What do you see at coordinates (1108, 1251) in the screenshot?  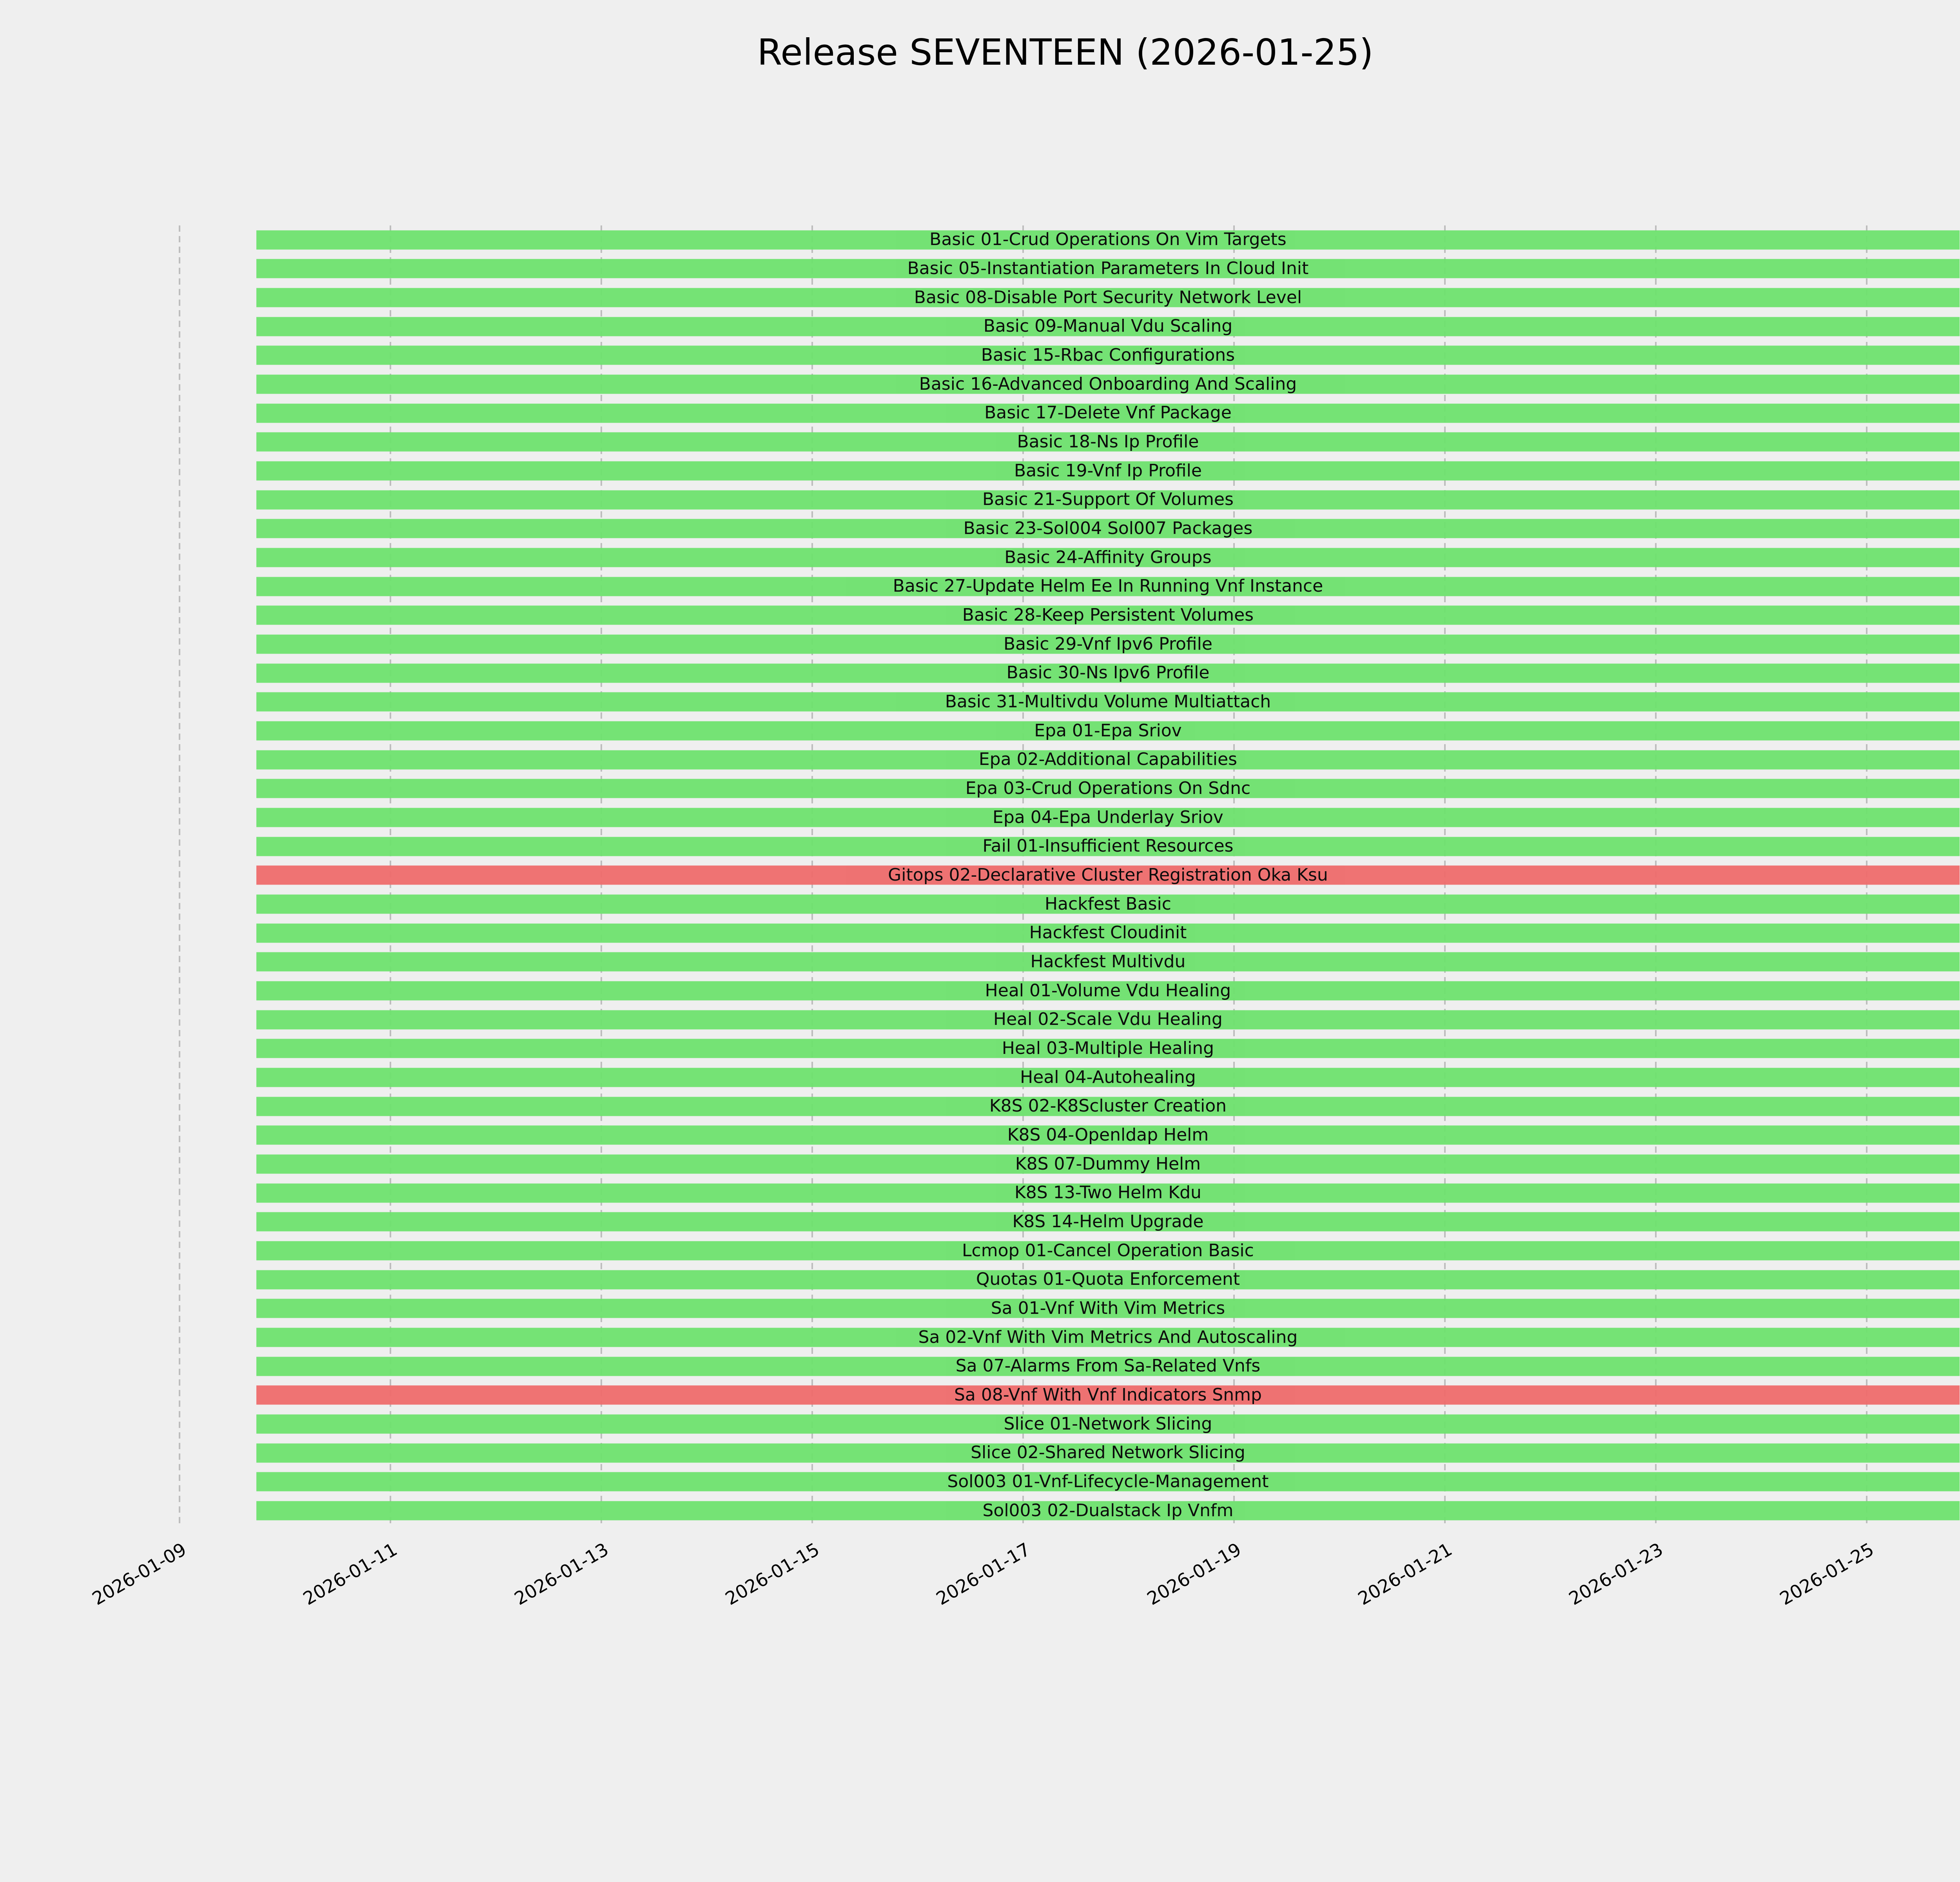 I see `task-bar: Lcmop 01-Cancel Operation Basic` at bounding box center [1108, 1251].